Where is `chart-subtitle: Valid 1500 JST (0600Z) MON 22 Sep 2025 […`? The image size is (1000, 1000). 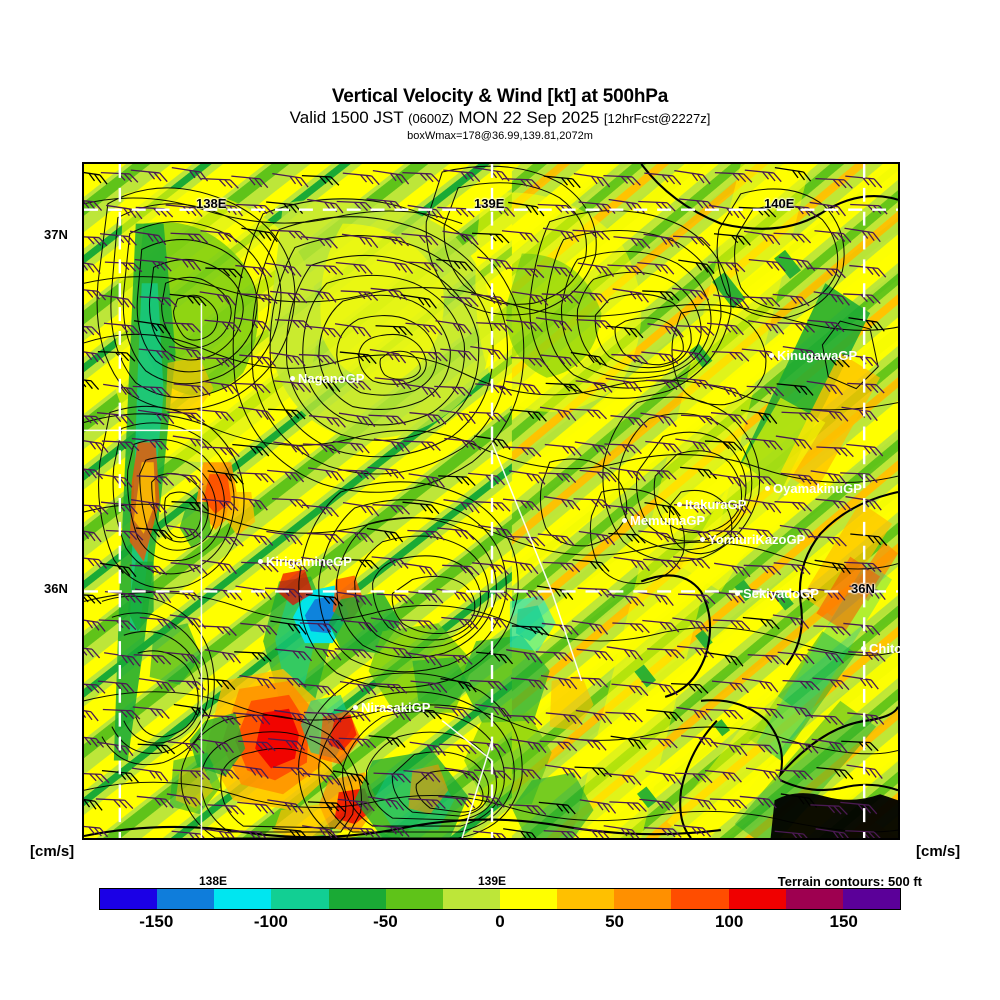
chart-subtitle: Valid 1500 JST (0600Z) MON 22 Sep 2025 [… is located at coordinates (500, 118).